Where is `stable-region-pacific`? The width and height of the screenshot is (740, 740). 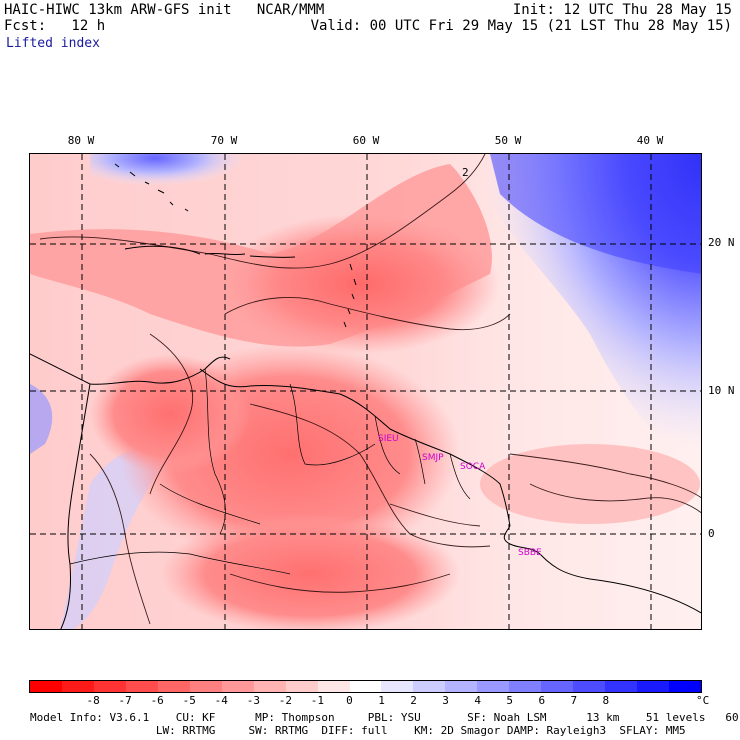 stable-region-pacific is located at coordinates (41, 419).